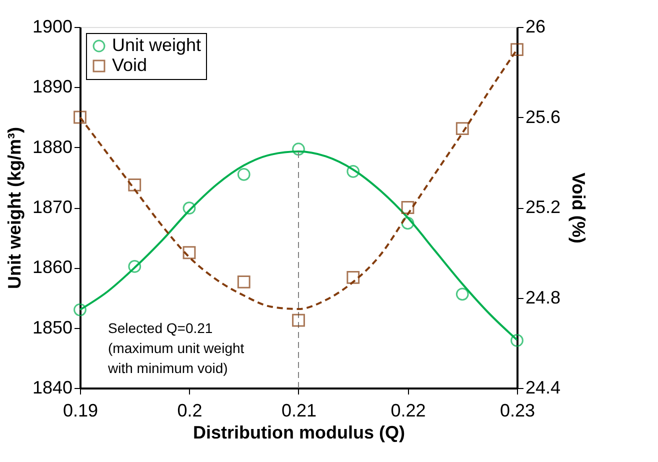 Image resolution: width=658 pixels, height=462 pixels. I want to click on y-tick-label: 1890, so click(52, 86).